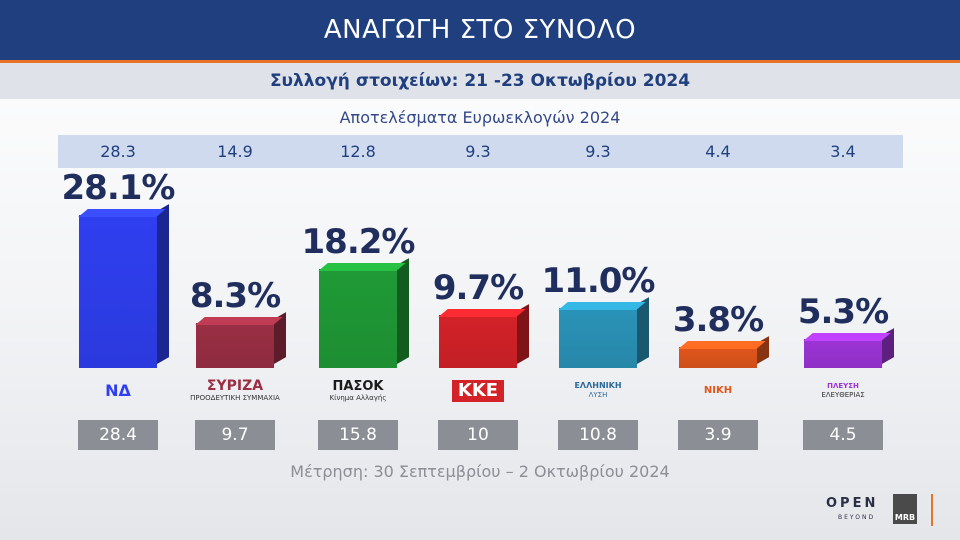 This screenshot has height=540, width=960. Describe the element at coordinates (843, 385) in the screenshot. I see `party-logo-text: ΠΛΕΥΣΗ` at that location.